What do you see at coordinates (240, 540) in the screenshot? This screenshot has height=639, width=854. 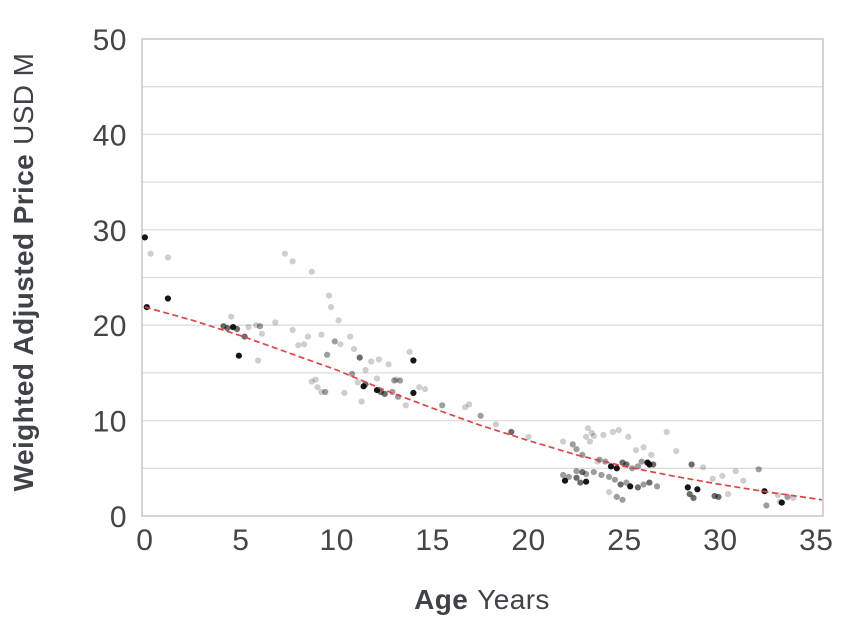 I see `x-tick-label: 5` at bounding box center [240, 540].